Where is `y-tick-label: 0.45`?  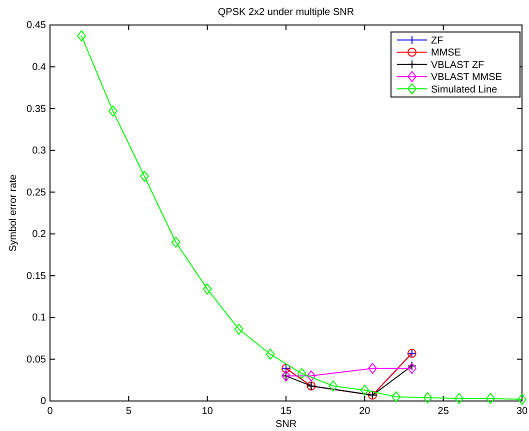 y-tick-label: 0.45 is located at coordinates (36, 26).